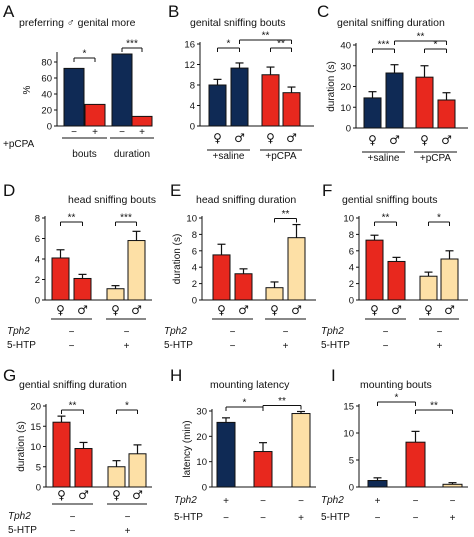 Image resolution: width=474 pixels, height=537 pixels. Describe the element at coordinates (250, 385) in the screenshot. I see `panel-title: mounting latency` at that location.